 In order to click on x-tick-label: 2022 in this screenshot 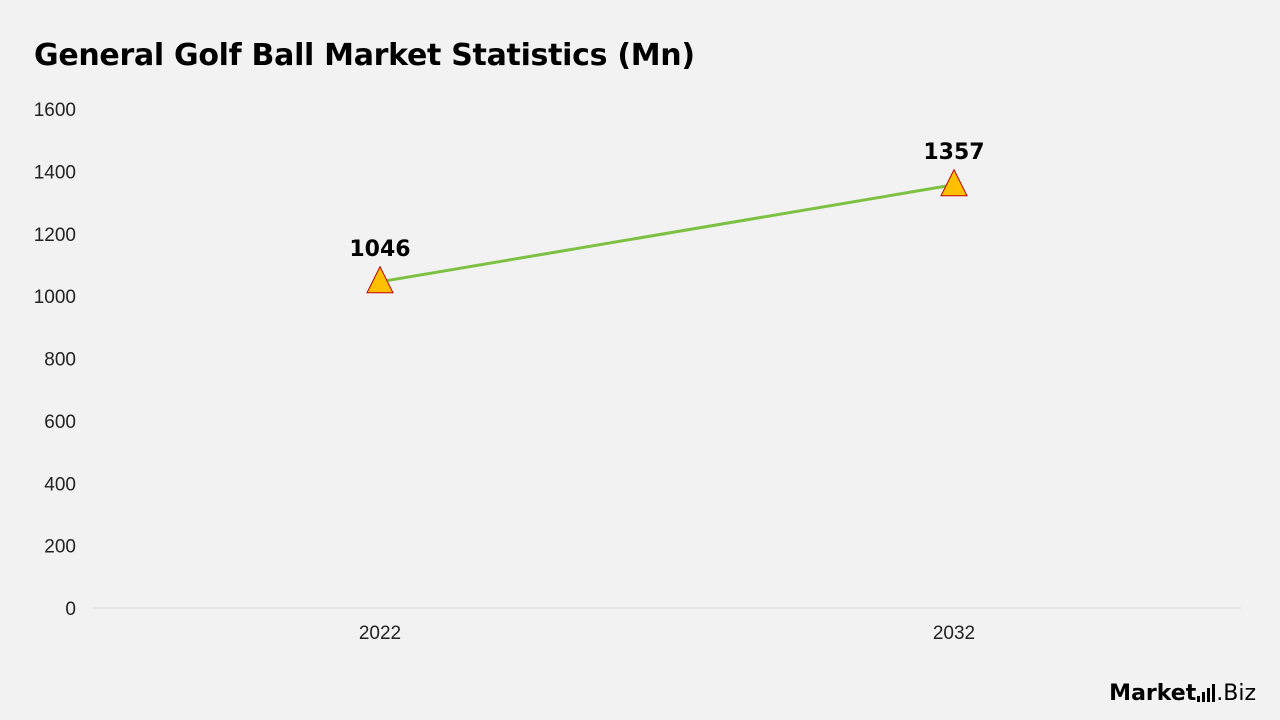, I will do `click(380, 633)`.